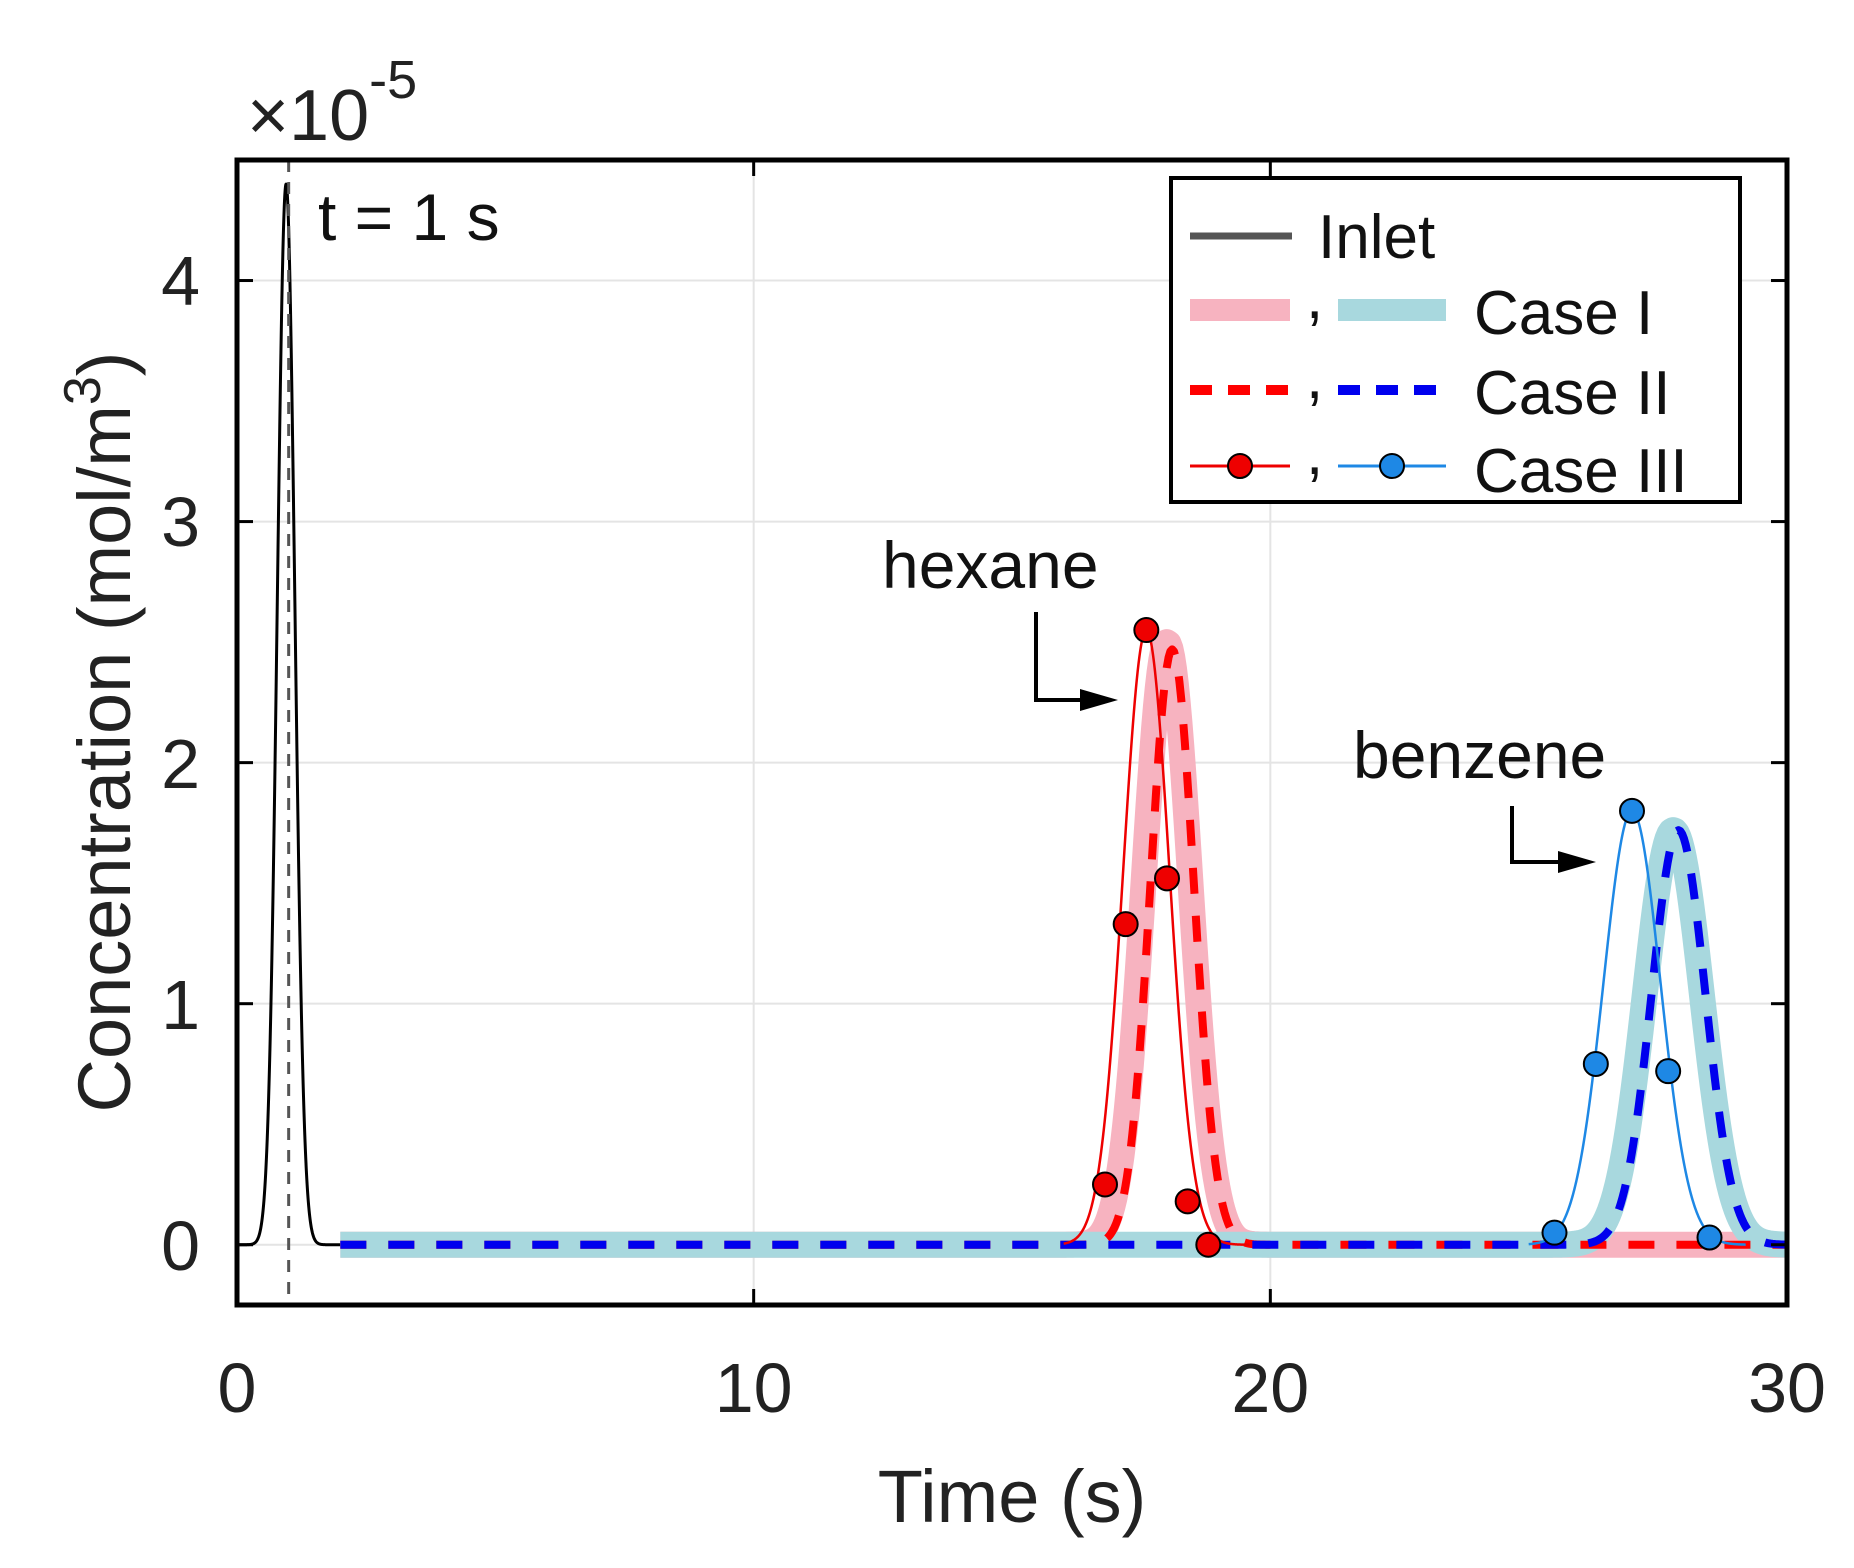 Image resolution: width=1854 pixels, height=1568 pixels. I want to click on y-tick-label-2: 2, so click(180, 764).